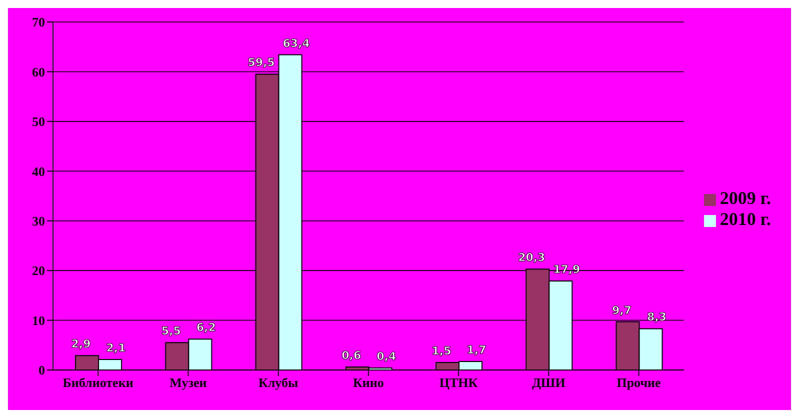  Describe the element at coordinates (476, 350) in the screenshot. I see `data-label: 1,7` at that location.